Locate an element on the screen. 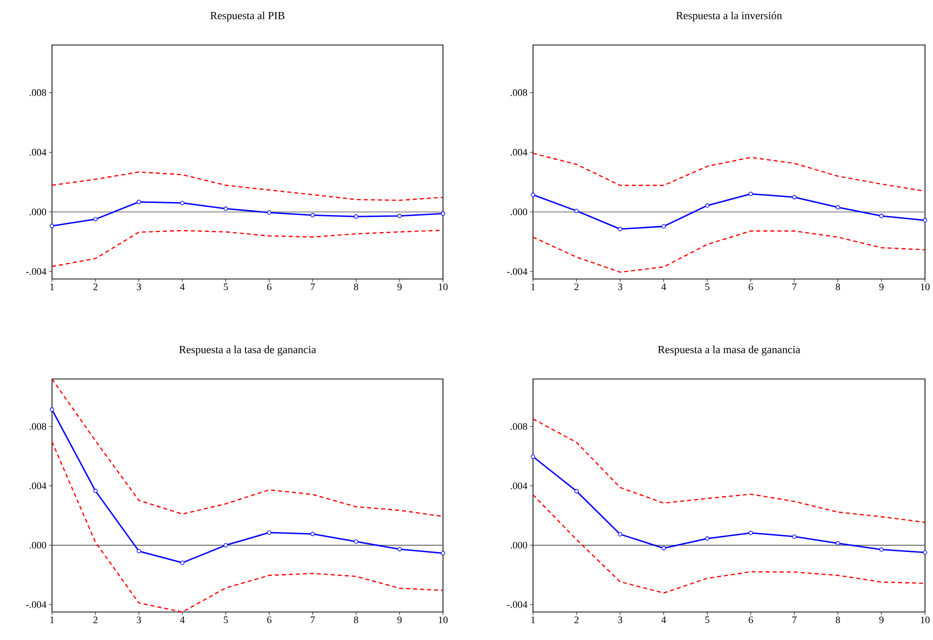 This screenshot has width=933, height=640. chart-title: Respuesta a la tasa de ganancia is located at coordinates (247, 351).